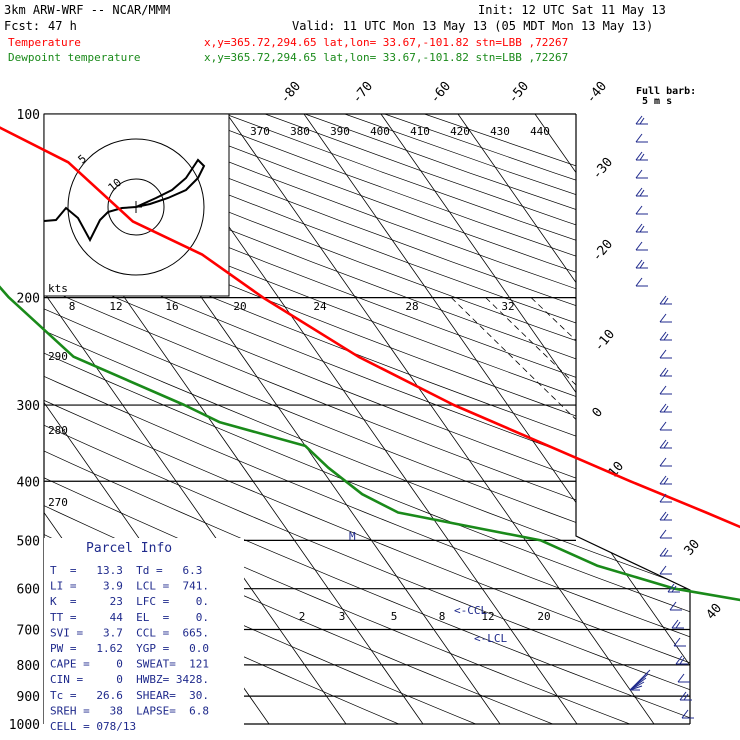 Image resolution: width=740 pixels, height=740 pixels. What do you see at coordinates (519, 93) in the screenshot?
I see `isotherm-label: -50` at bounding box center [519, 93].